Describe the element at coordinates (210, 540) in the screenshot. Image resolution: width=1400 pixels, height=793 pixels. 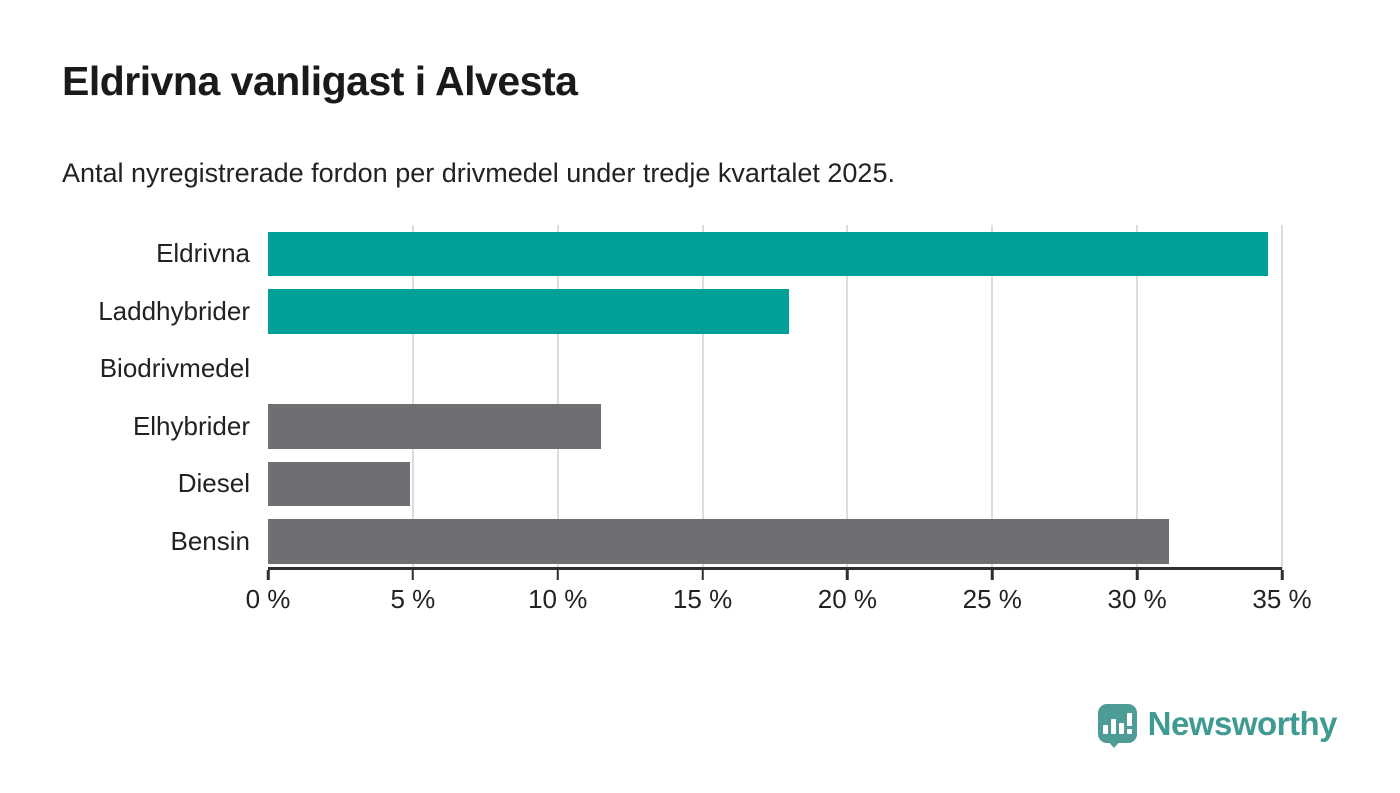
I see `category-label: Bensin` at that location.